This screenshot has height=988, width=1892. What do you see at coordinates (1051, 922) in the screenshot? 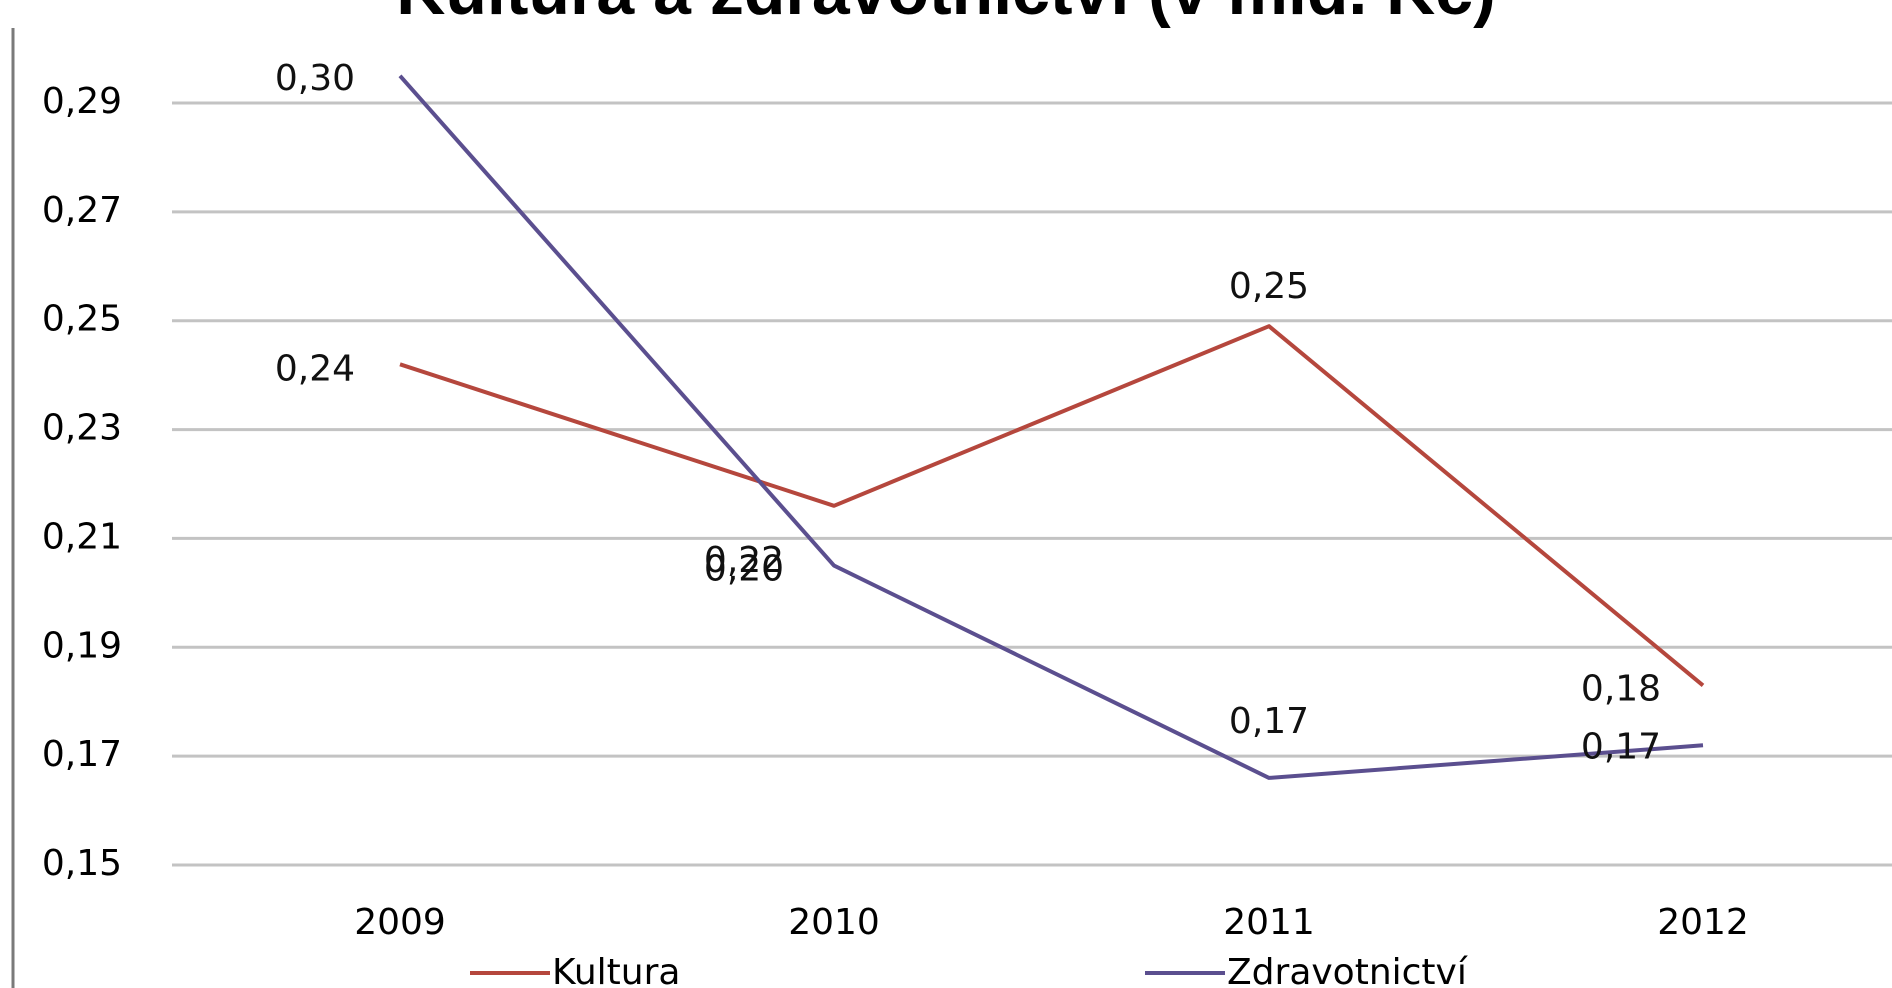
I see `x-axis-ticks: 2009 2010 2011 2012` at bounding box center [1051, 922].